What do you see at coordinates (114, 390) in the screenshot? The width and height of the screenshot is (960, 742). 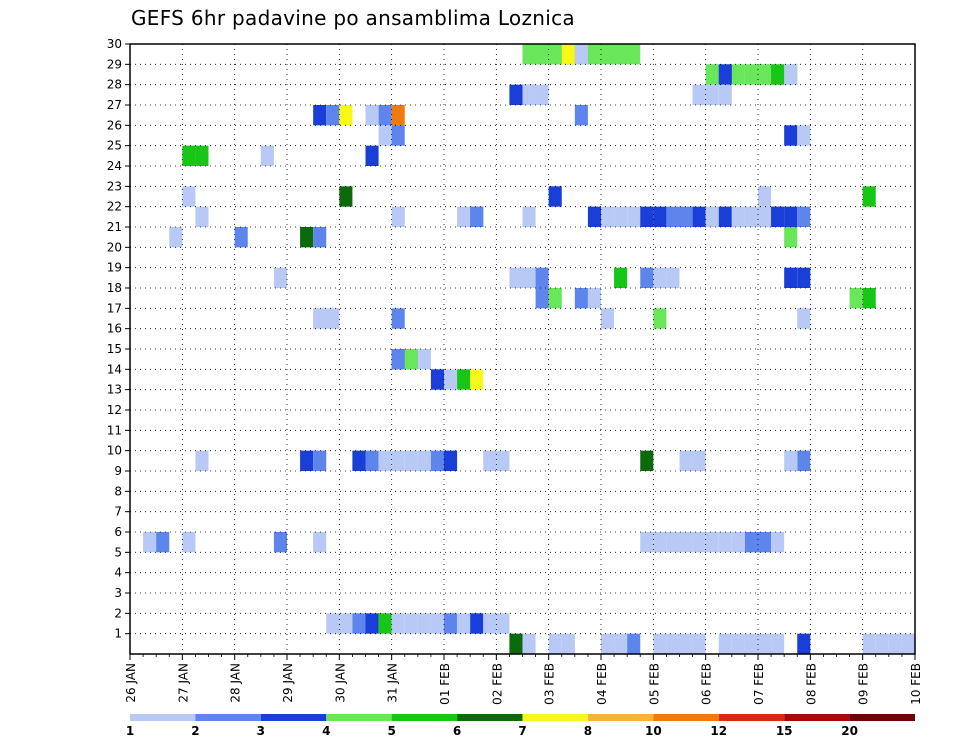 I see `y-tick-label: 13` at bounding box center [114, 390].